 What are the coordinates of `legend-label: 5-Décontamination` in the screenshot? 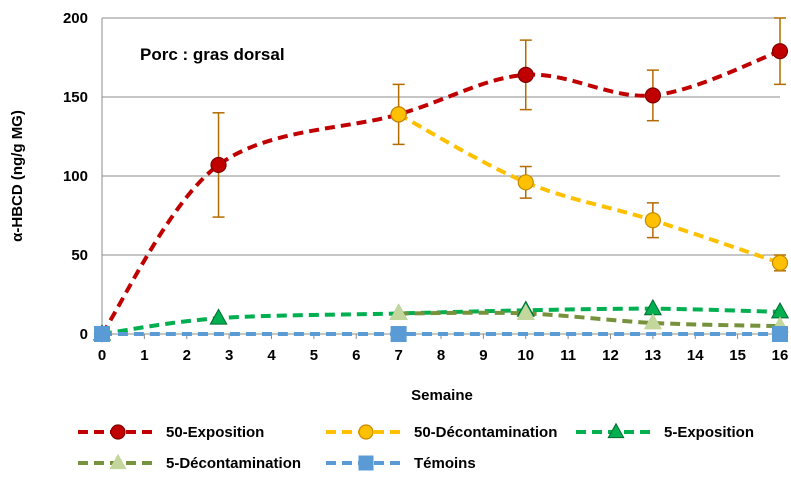 It's located at (233, 463).